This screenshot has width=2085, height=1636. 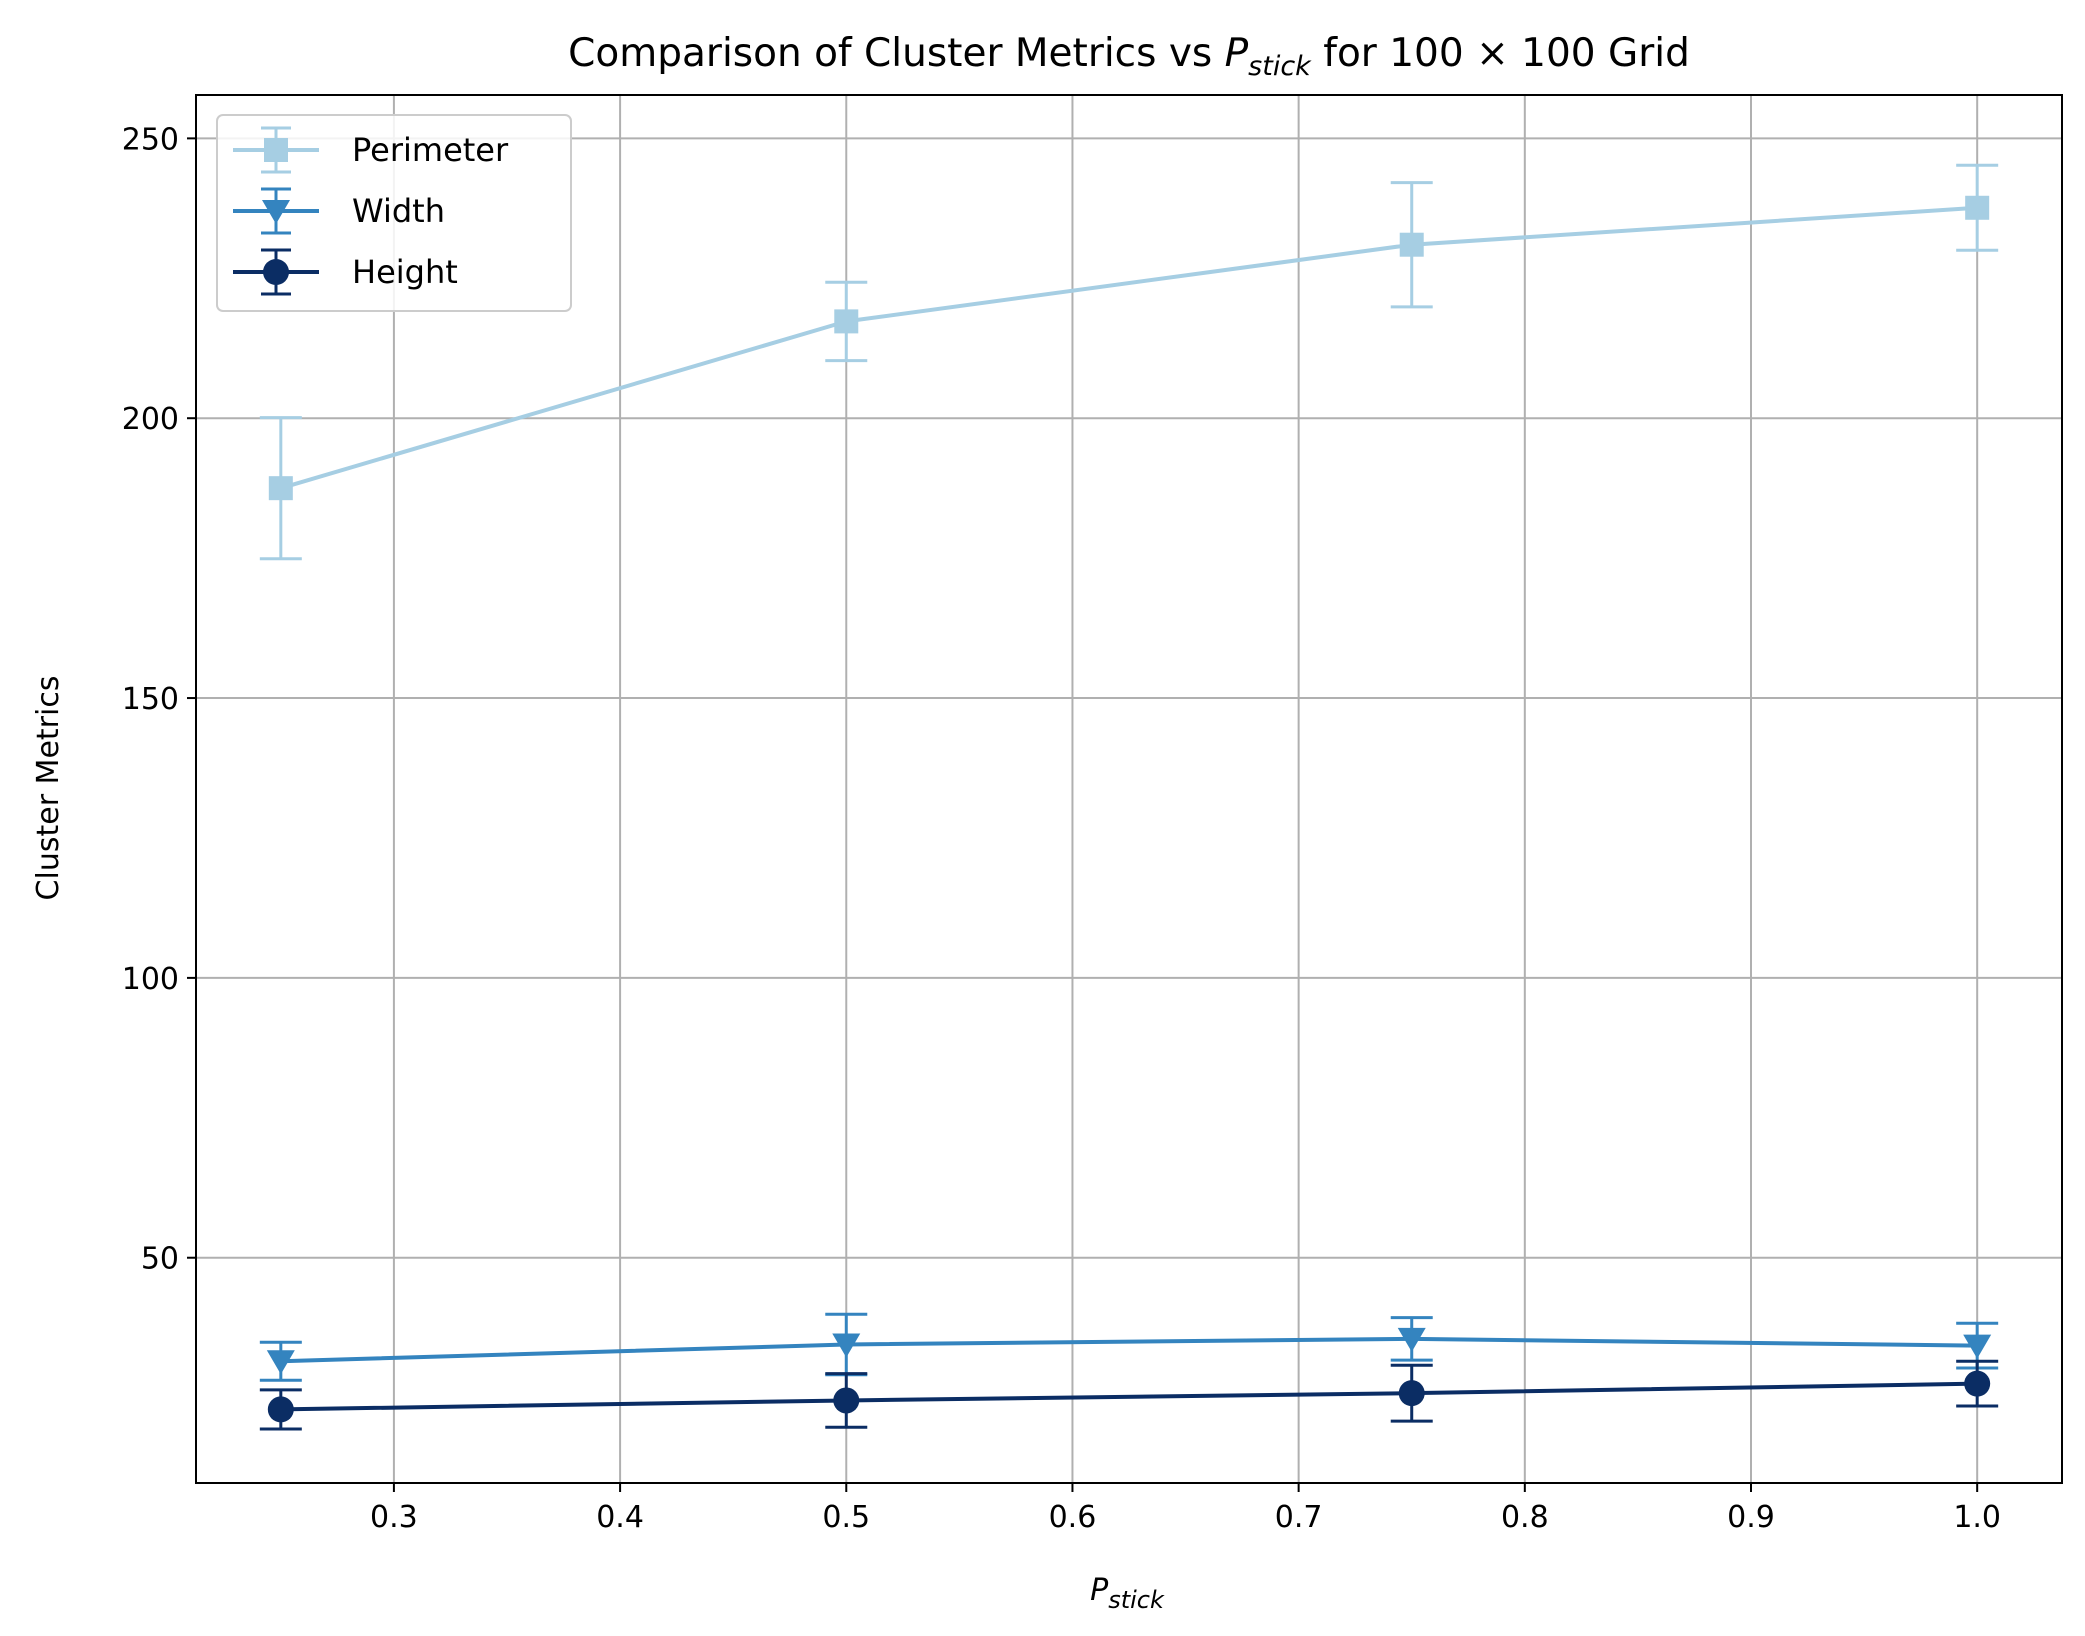 What do you see at coordinates (1073, 1517) in the screenshot?
I see `x-tick-label: 0.6` at bounding box center [1073, 1517].